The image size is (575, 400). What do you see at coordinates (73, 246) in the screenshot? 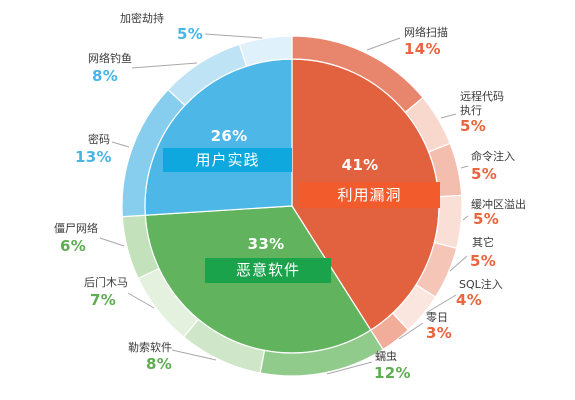
I see `label-pct-botnet: 6%` at bounding box center [73, 246].